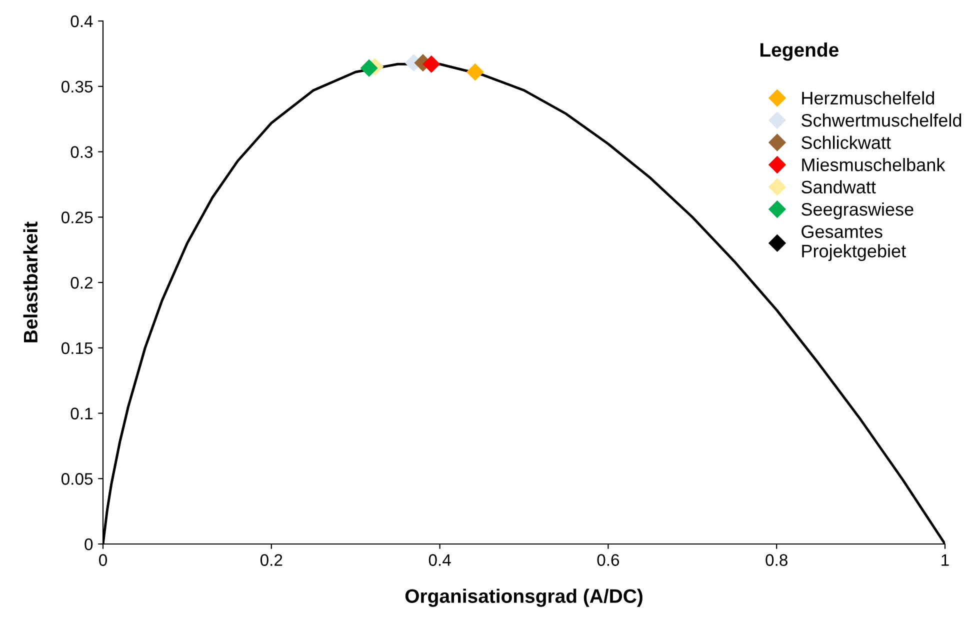 This screenshot has width=977, height=623. I want to click on x-tick-label: 0.6, so click(608, 560).